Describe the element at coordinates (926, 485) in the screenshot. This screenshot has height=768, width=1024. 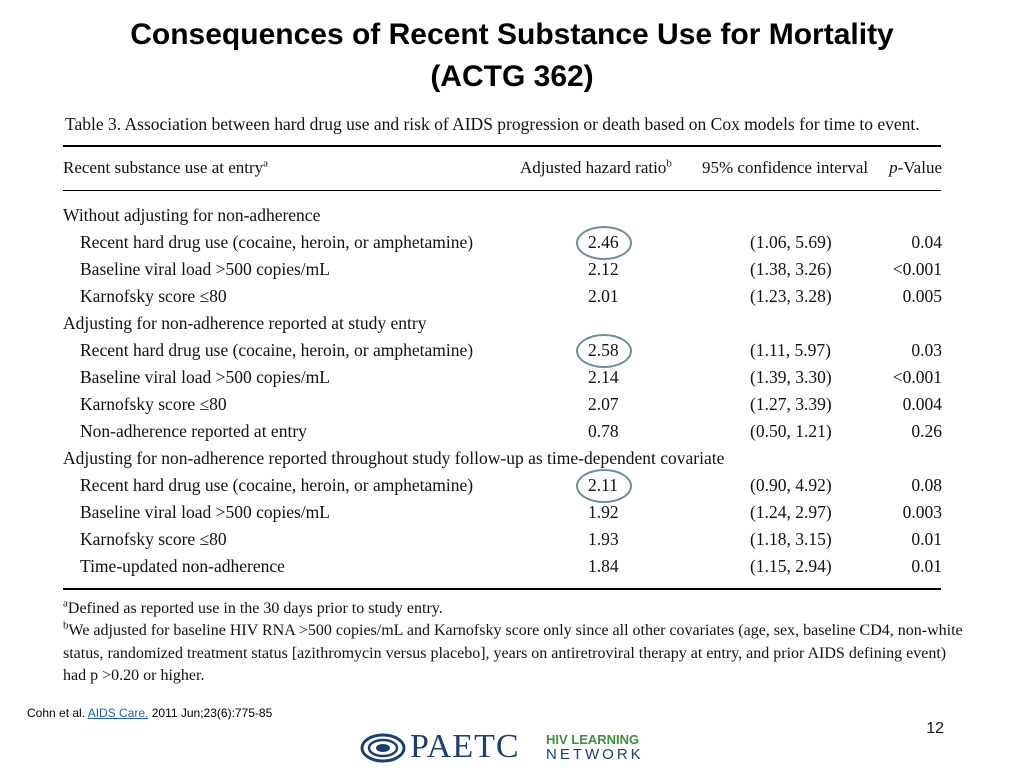
I see `p-value-cell: 0.08` at that location.